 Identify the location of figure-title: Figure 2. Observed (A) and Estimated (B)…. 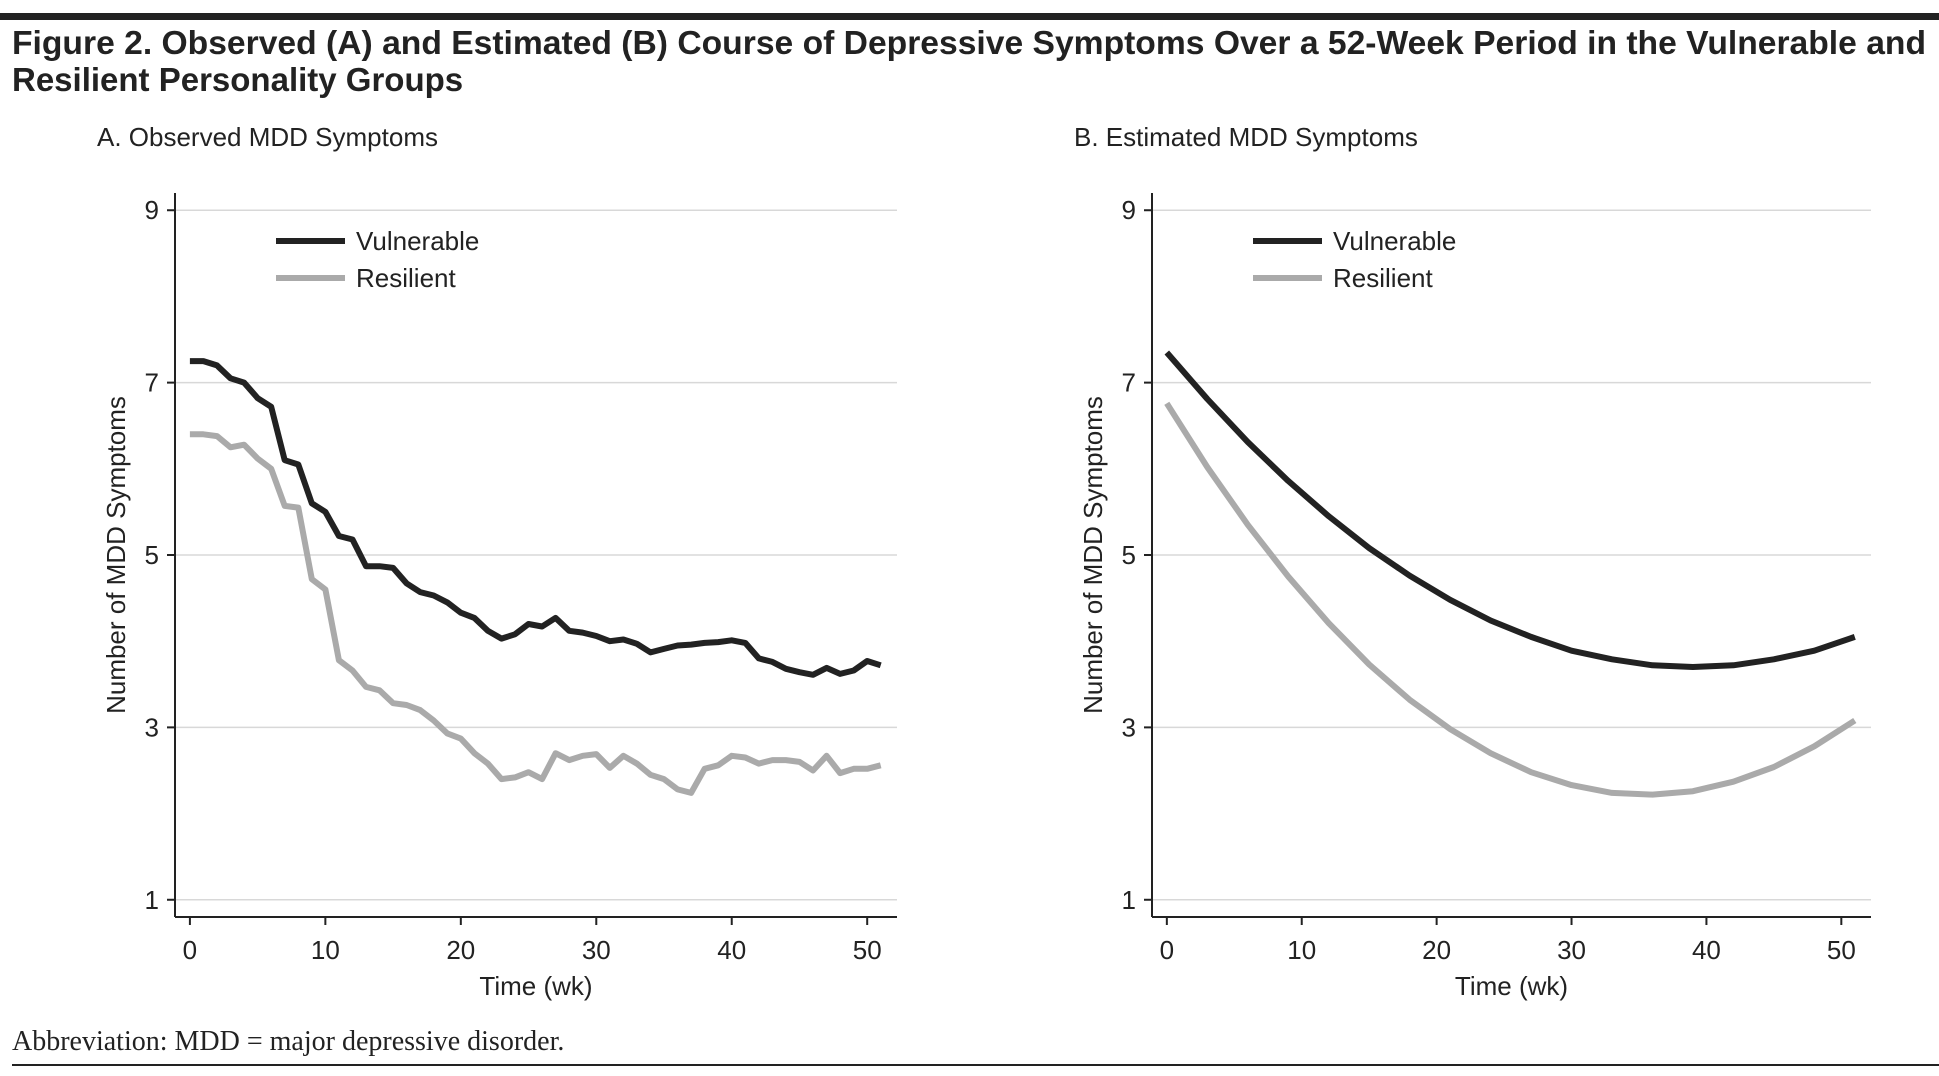
(969, 42).